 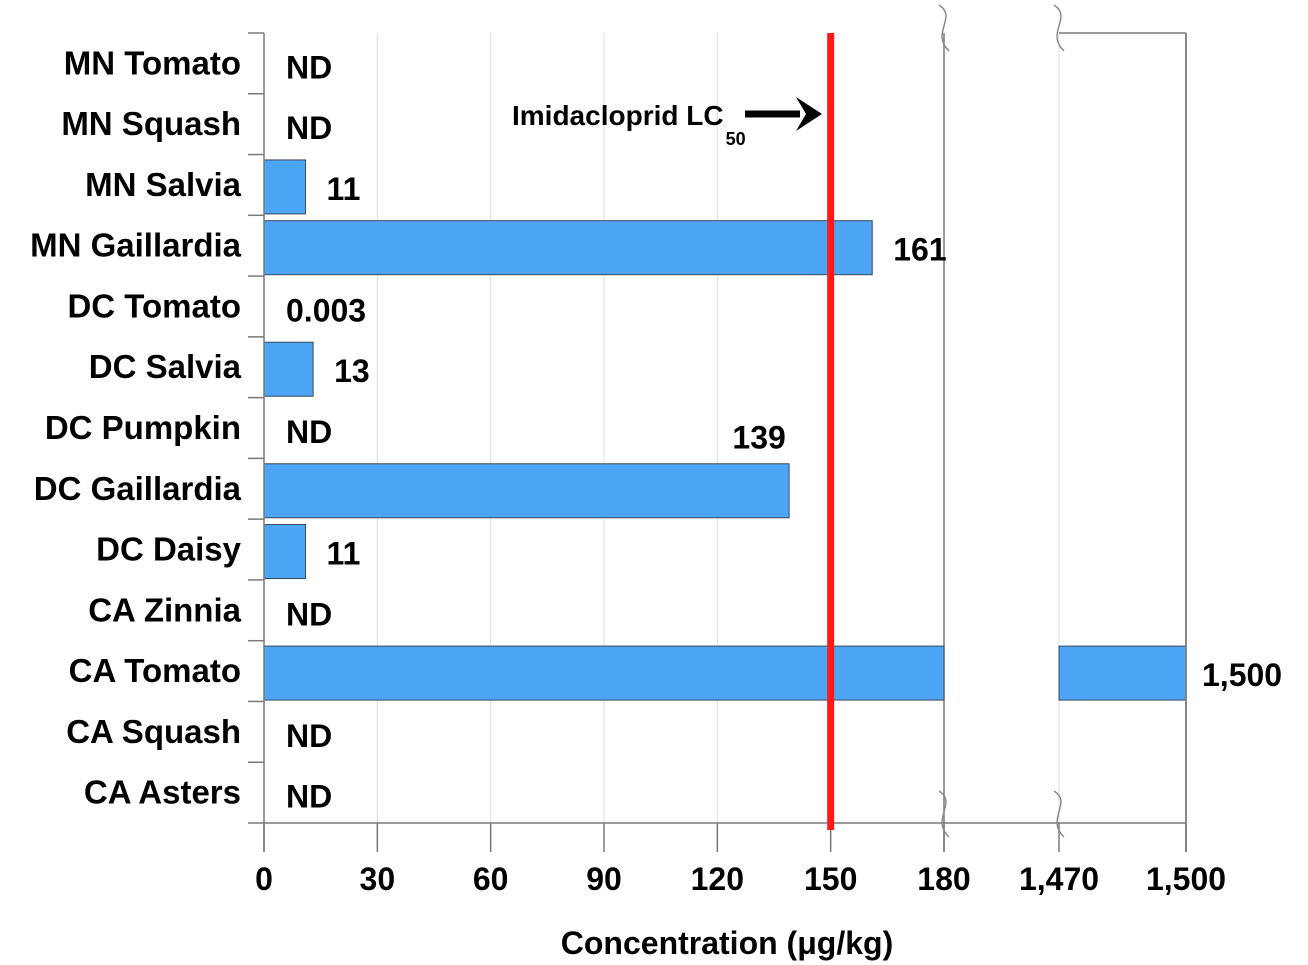 What do you see at coordinates (136, 245) in the screenshot?
I see `category-label: MN Gaillardia` at bounding box center [136, 245].